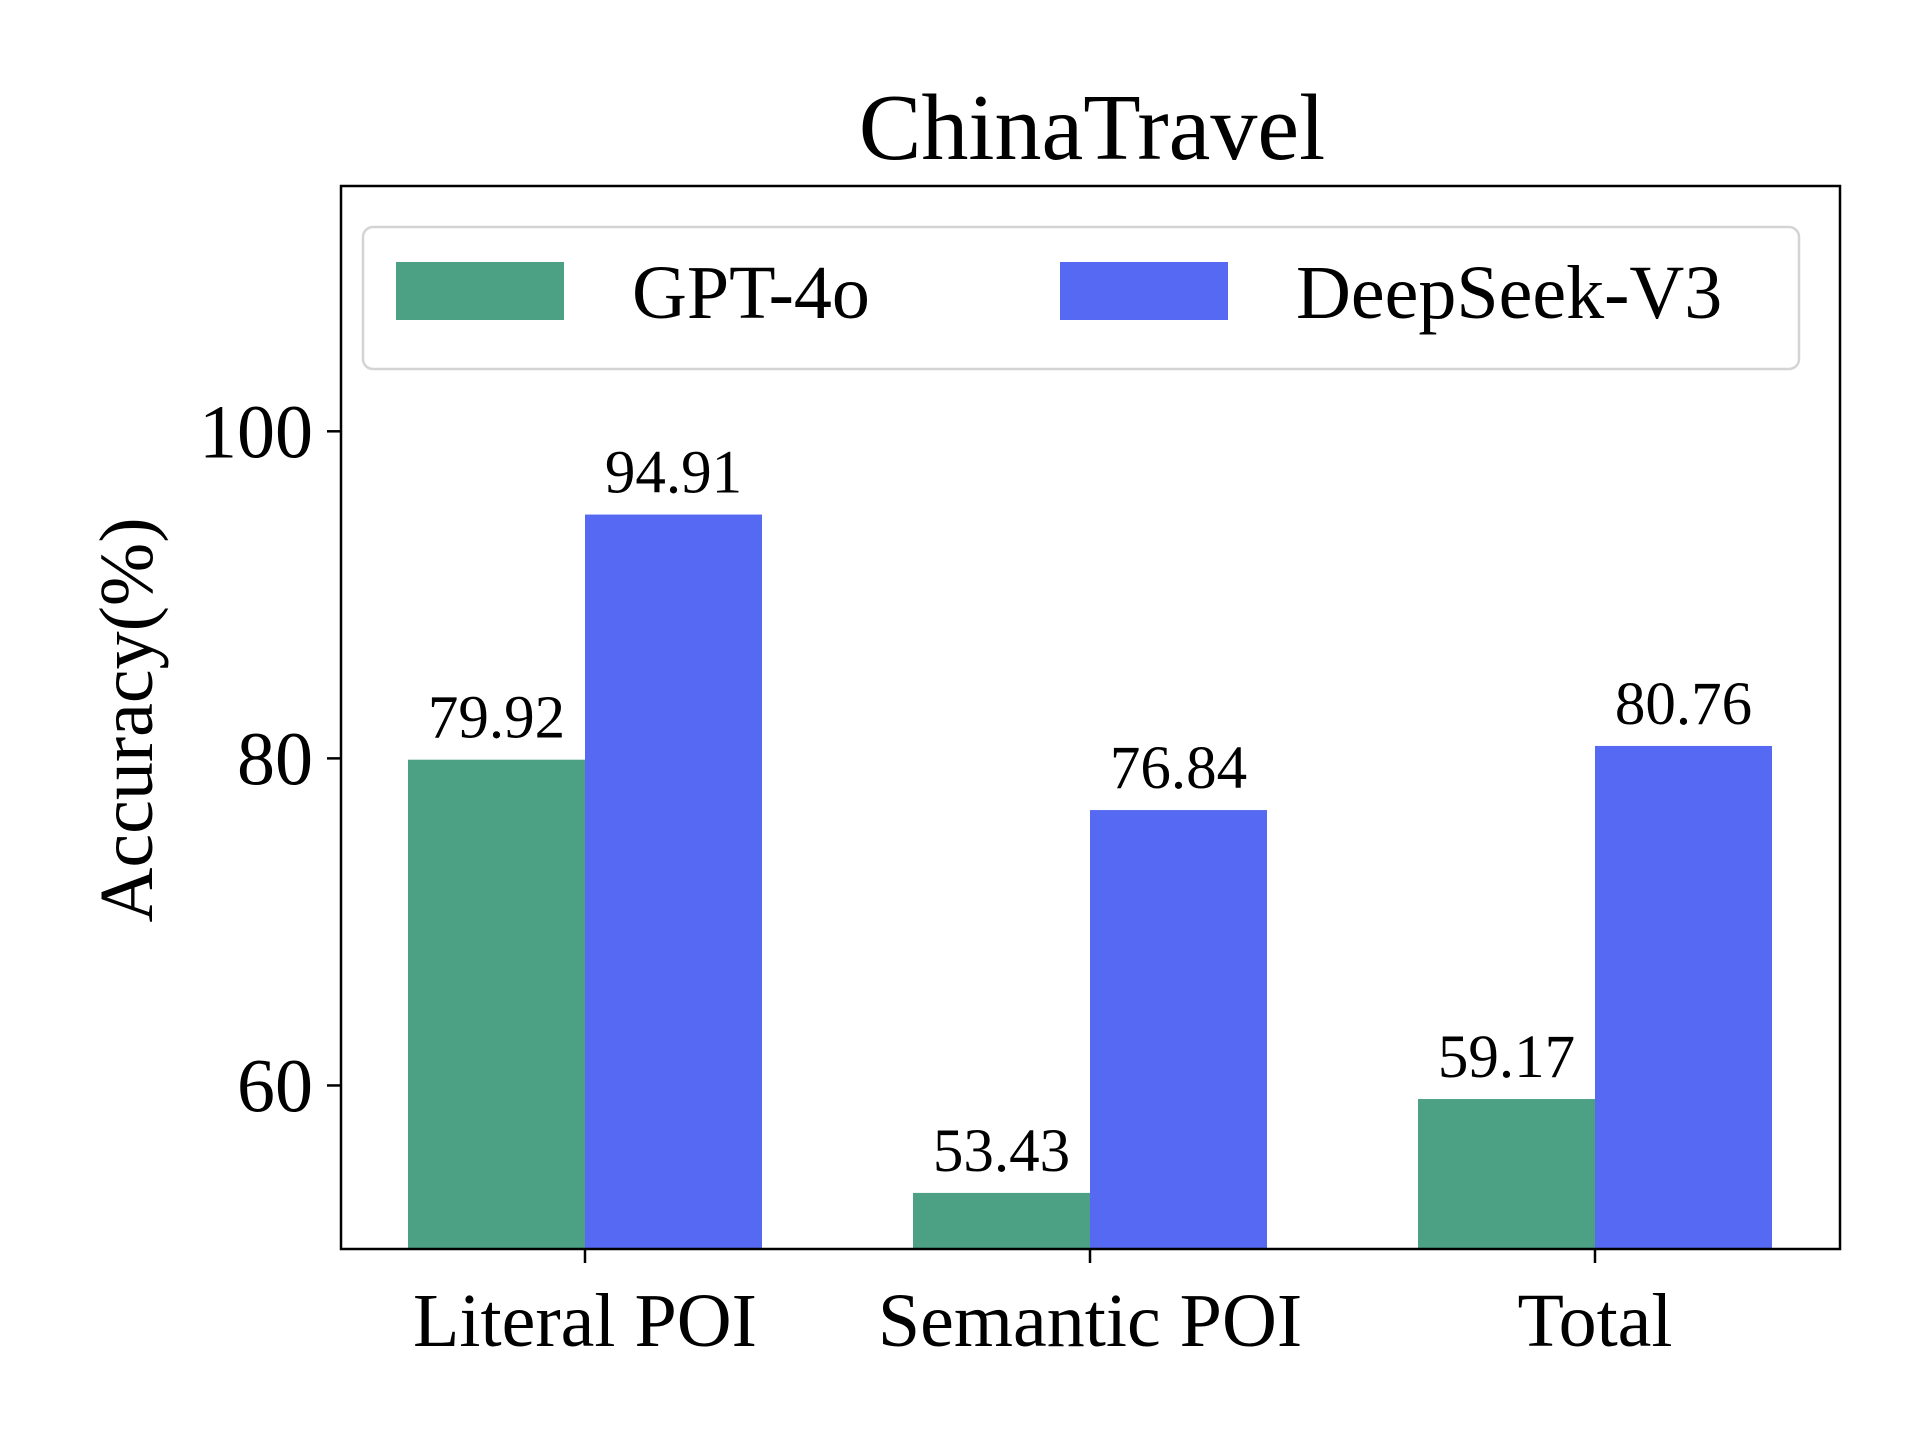 Image resolution: width=1920 pixels, height=1445 pixels. Describe the element at coordinates (1509, 293) in the screenshot. I see `legend-label: DeepSeek-V3` at that location.